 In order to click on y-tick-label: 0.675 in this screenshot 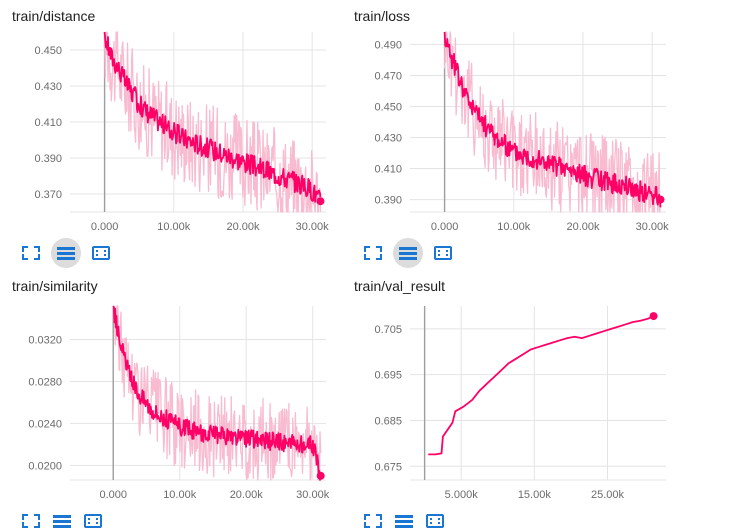, I will do `click(388, 467)`.